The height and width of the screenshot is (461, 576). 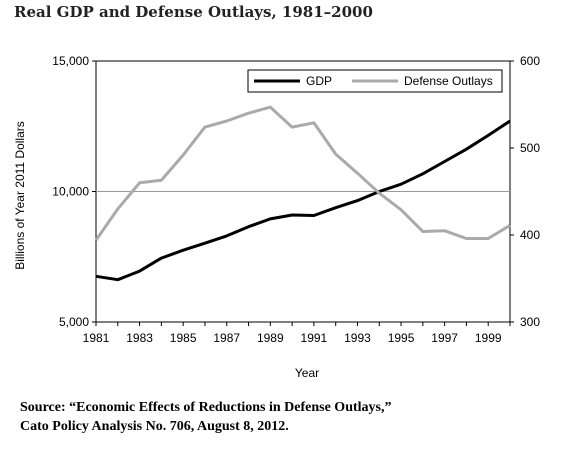 I want to click on y-left-tick-label: 15,000, so click(x=70, y=61).